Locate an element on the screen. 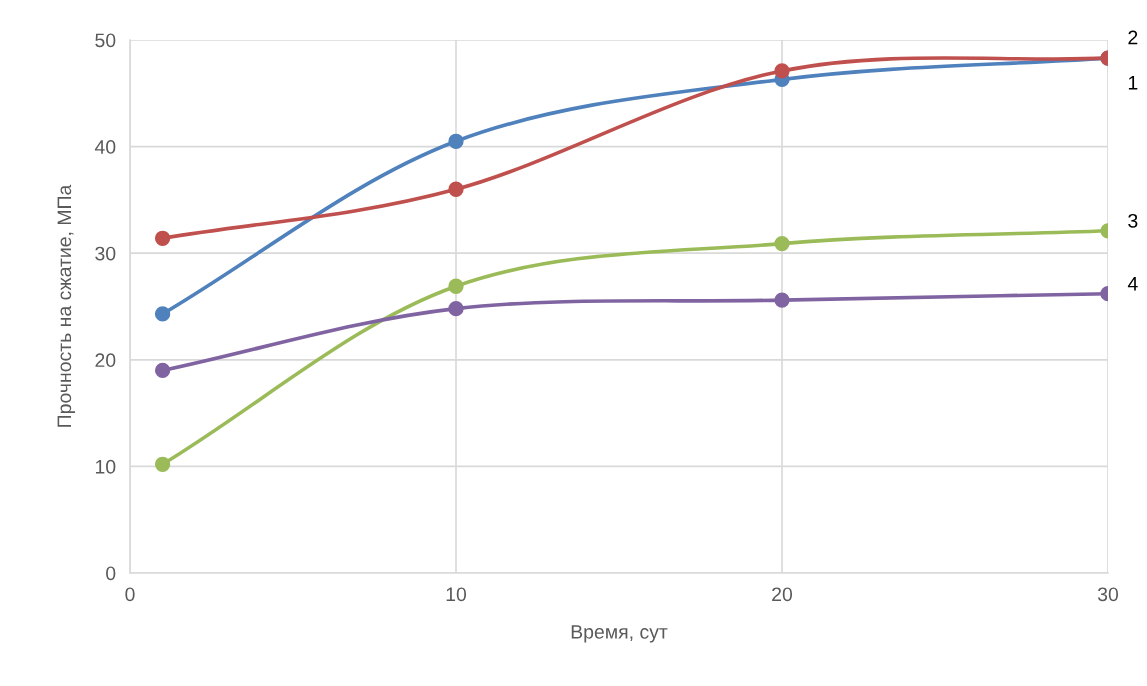 The width and height of the screenshot is (1147, 686). y-tick-label: 20 is located at coordinates (105, 360).